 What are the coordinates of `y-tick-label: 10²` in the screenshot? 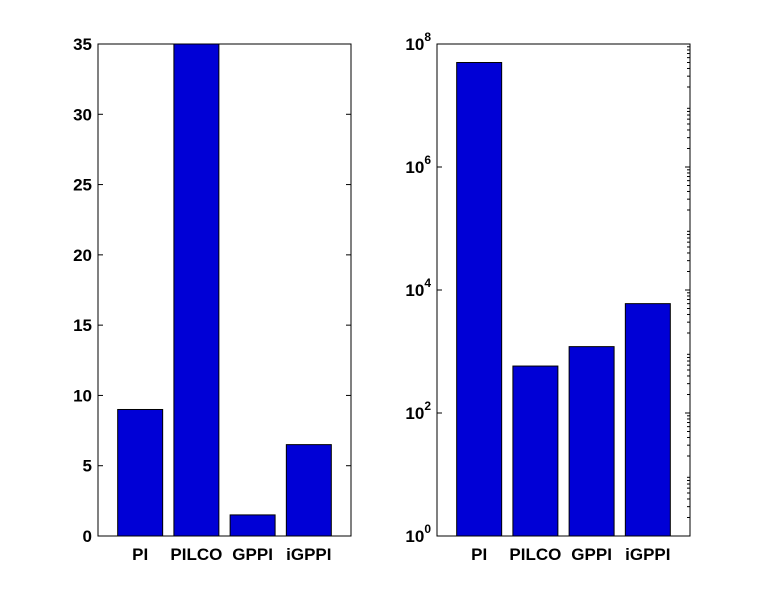 It's located at (418, 411).